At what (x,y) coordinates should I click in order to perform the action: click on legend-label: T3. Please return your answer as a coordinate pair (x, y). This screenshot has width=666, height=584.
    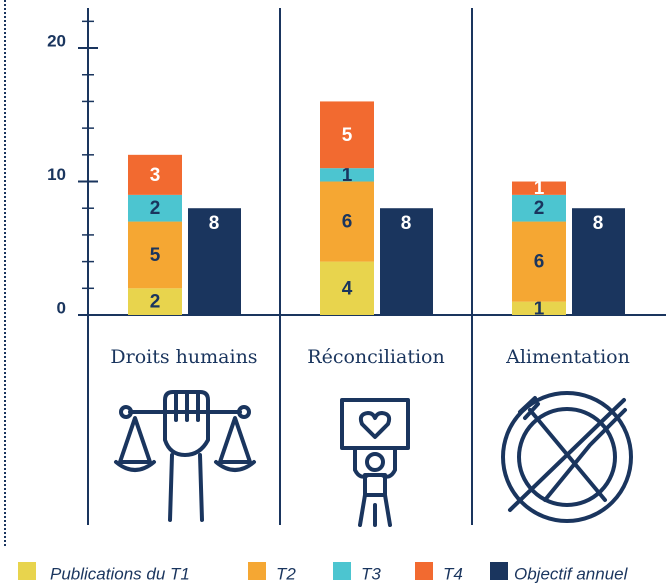
    Looking at the image, I should click on (371, 573).